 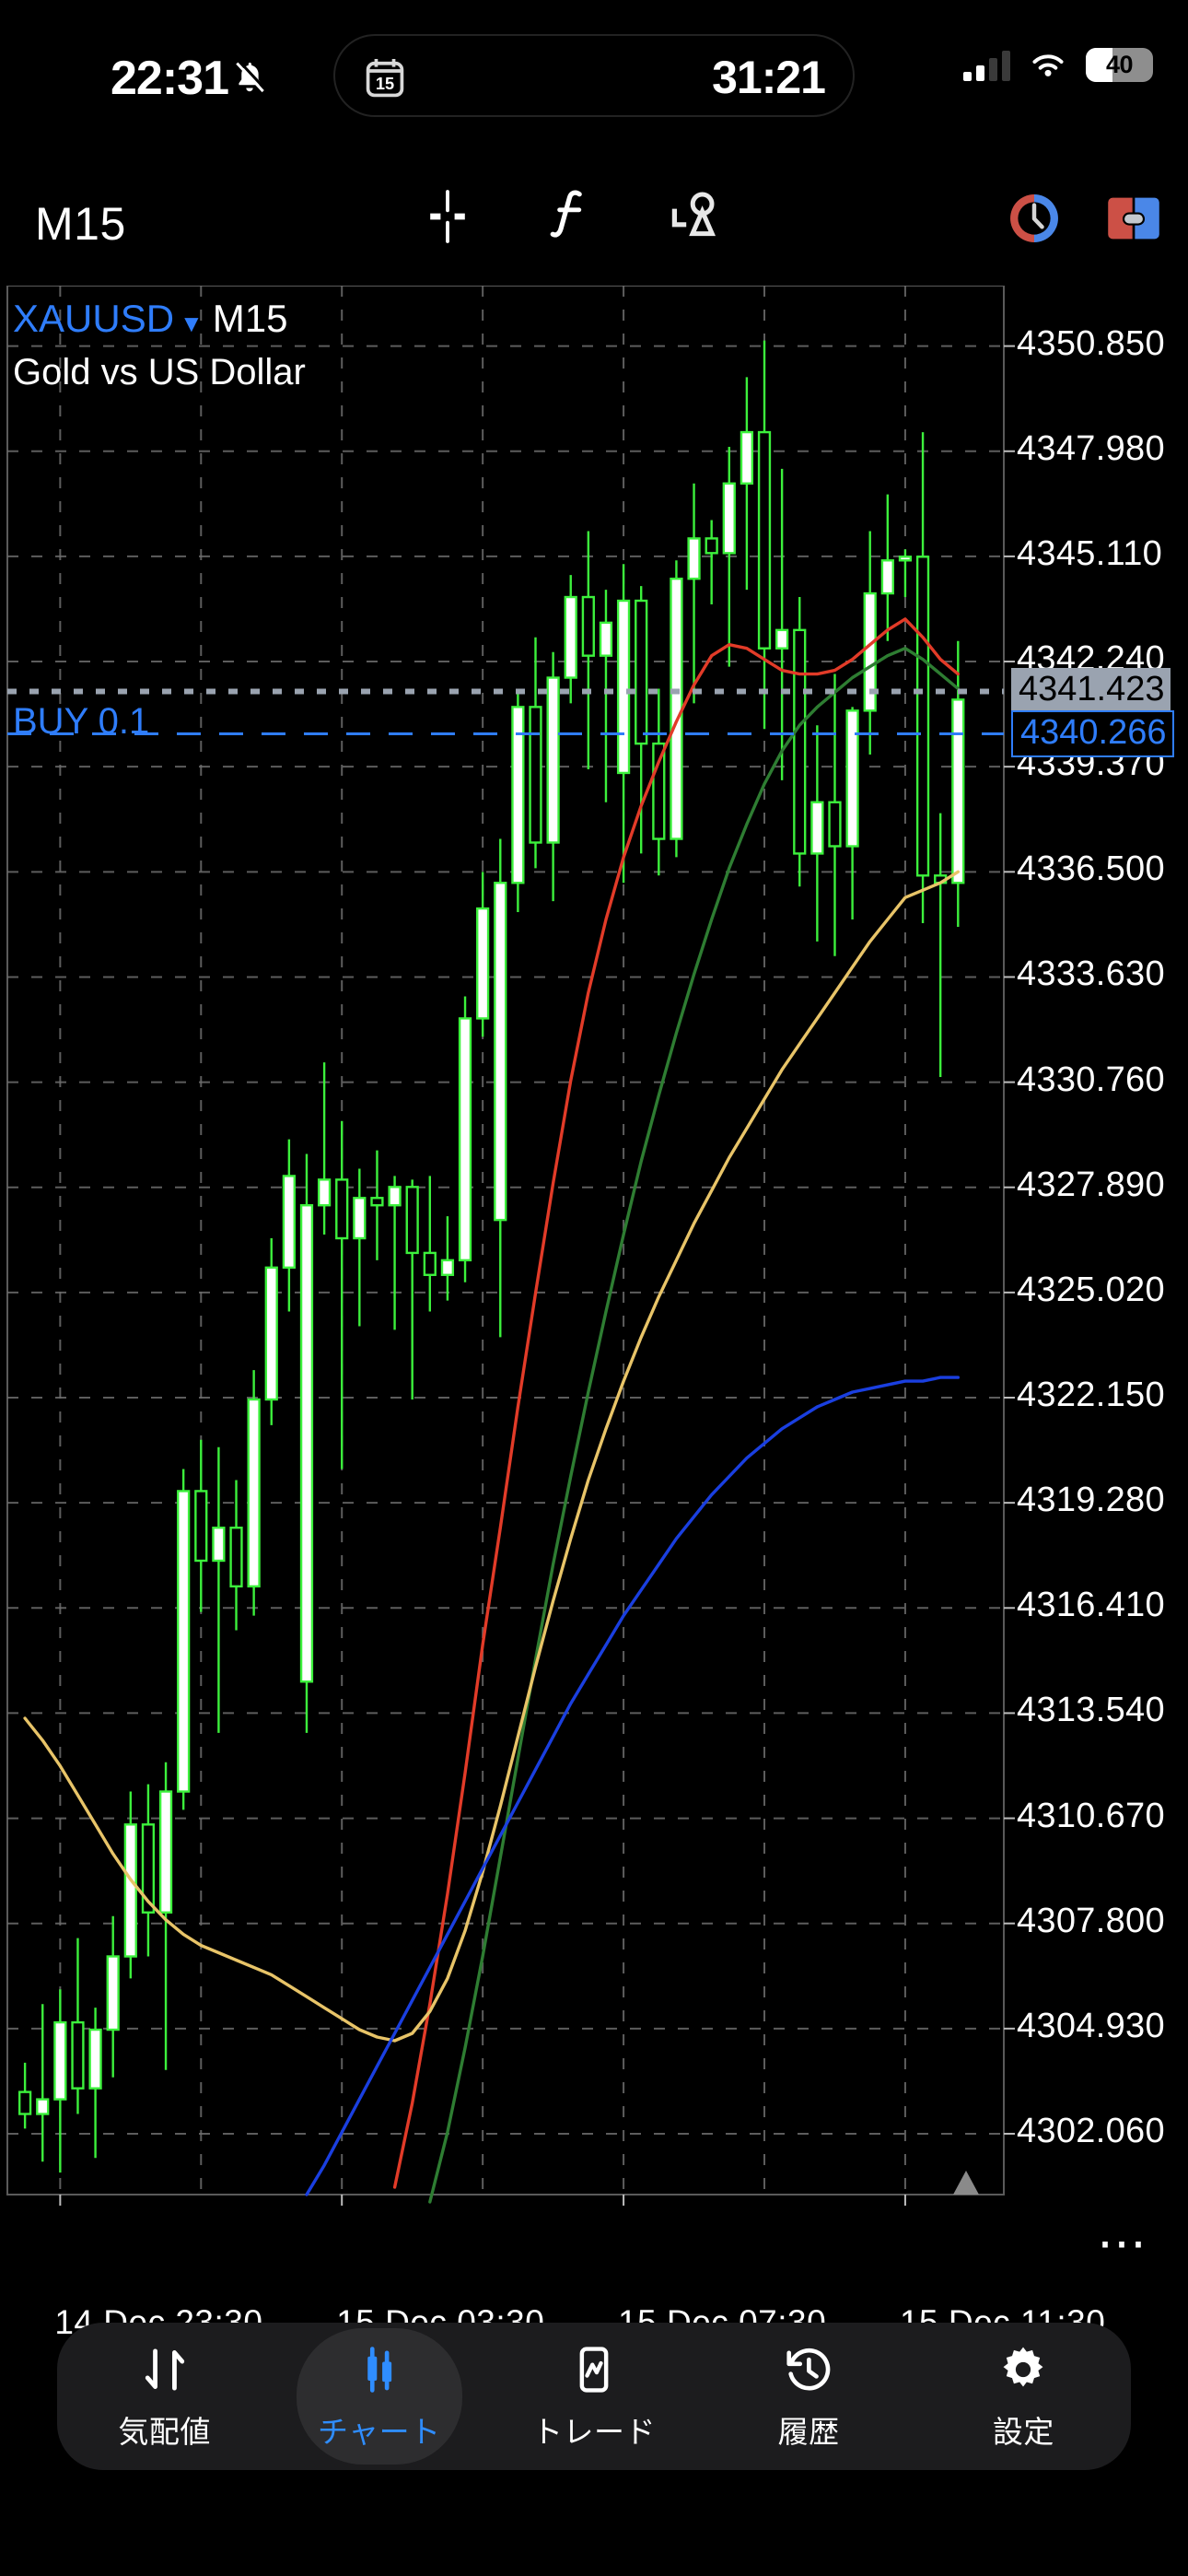 I want to click on dynamic-island: 15 31:21, so click(x=594, y=75).